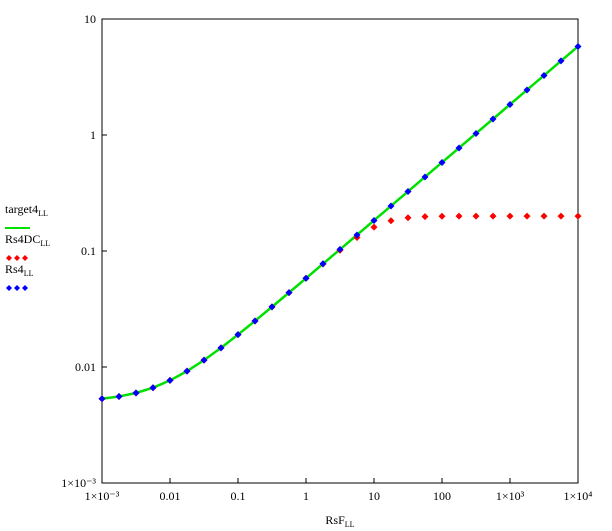  What do you see at coordinates (374, 496) in the screenshot?
I see `x-tick-label: 10` at bounding box center [374, 496].